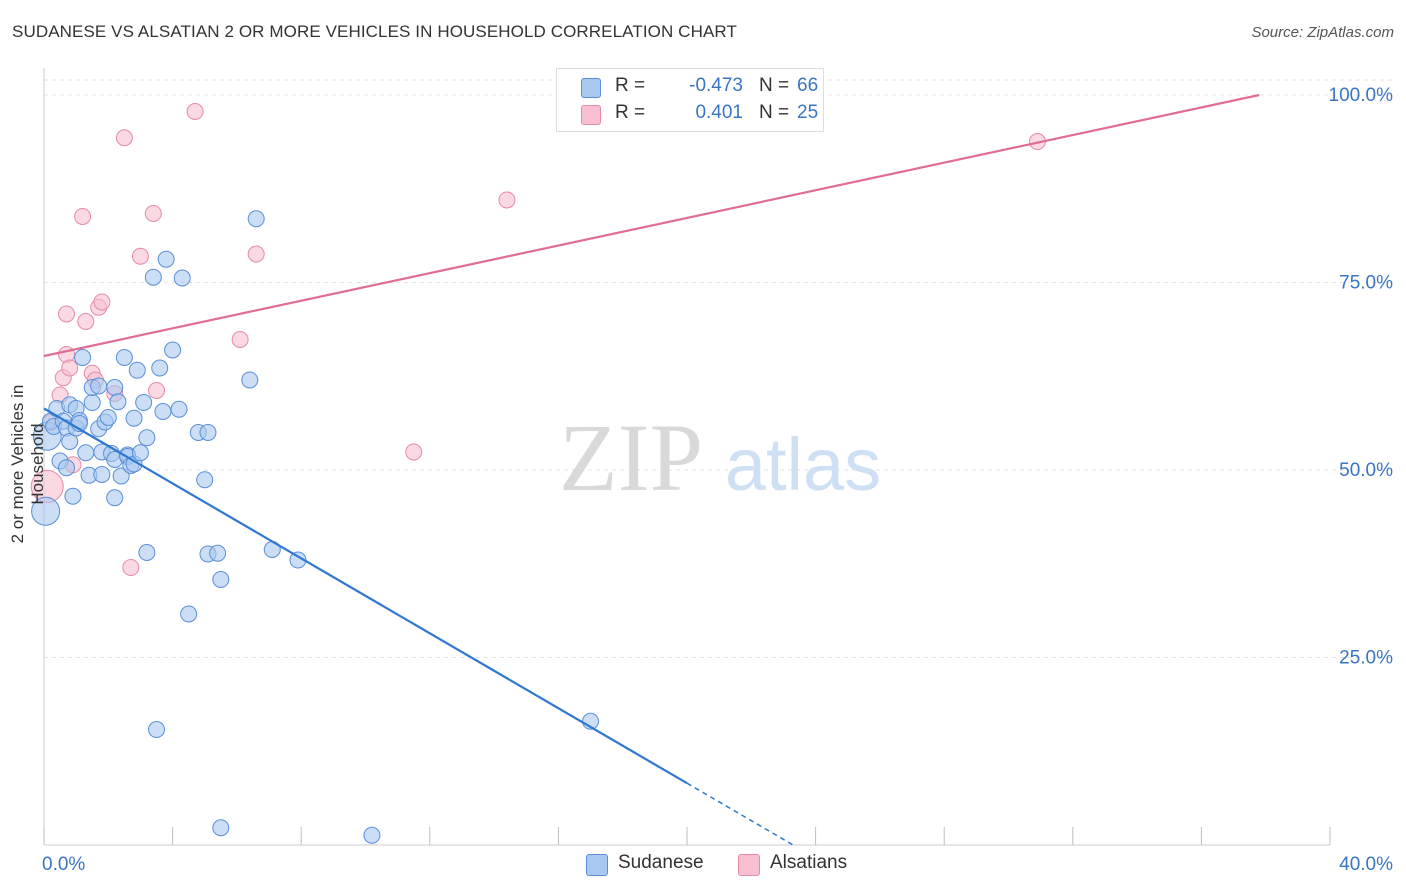 The width and height of the screenshot is (1406, 892). Describe the element at coordinates (661, 862) in the screenshot. I see `sudanese-label: Sudanese` at that location.